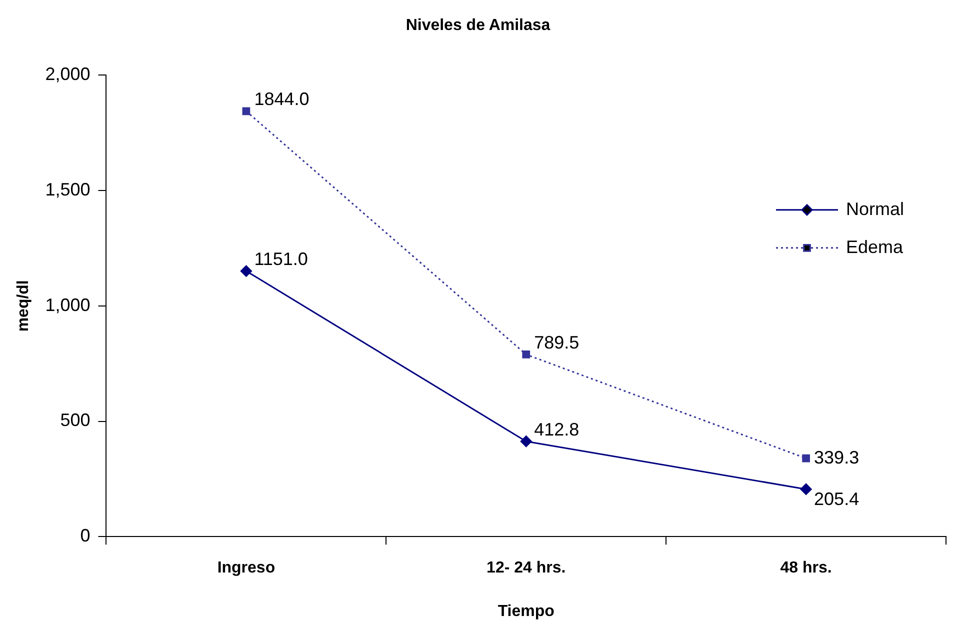  What do you see at coordinates (281, 259) in the screenshot?
I see `data-label: 1151.0` at bounding box center [281, 259].